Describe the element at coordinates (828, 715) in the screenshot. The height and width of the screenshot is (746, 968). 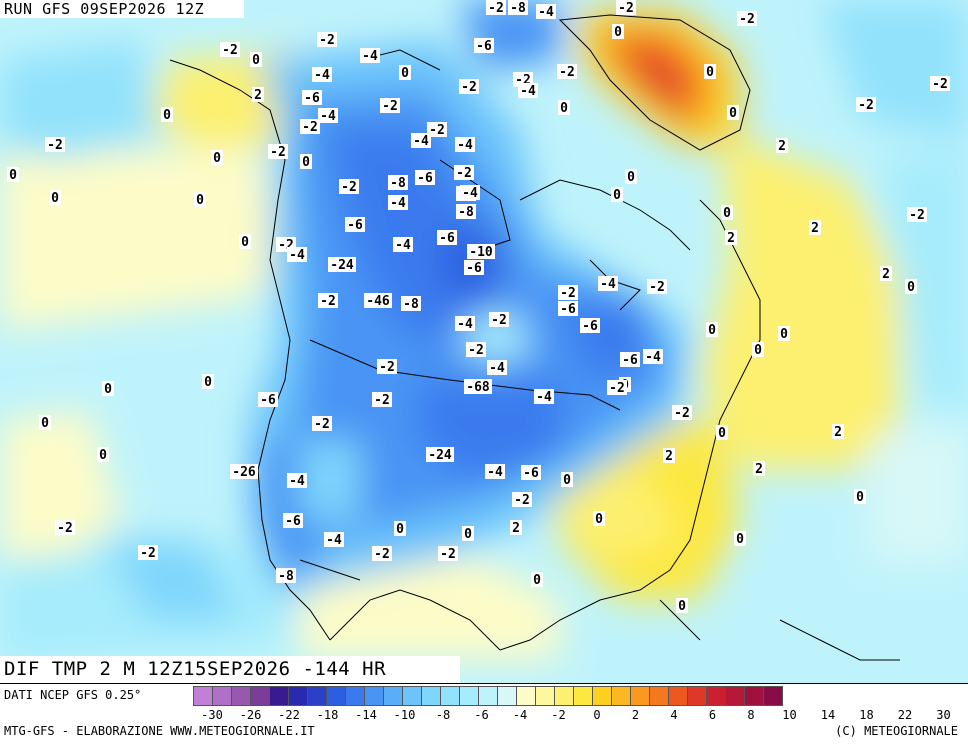
I see `legend-tick: 14` at that location.